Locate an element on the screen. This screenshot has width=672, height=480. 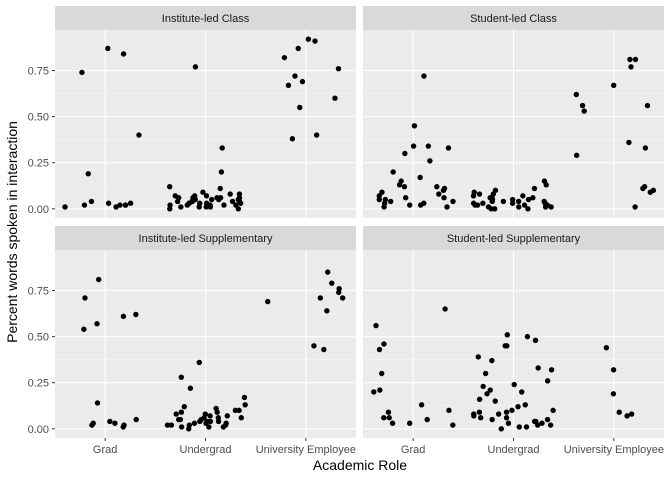
y-tick-label: 0.25 is located at coordinates (38, 384).